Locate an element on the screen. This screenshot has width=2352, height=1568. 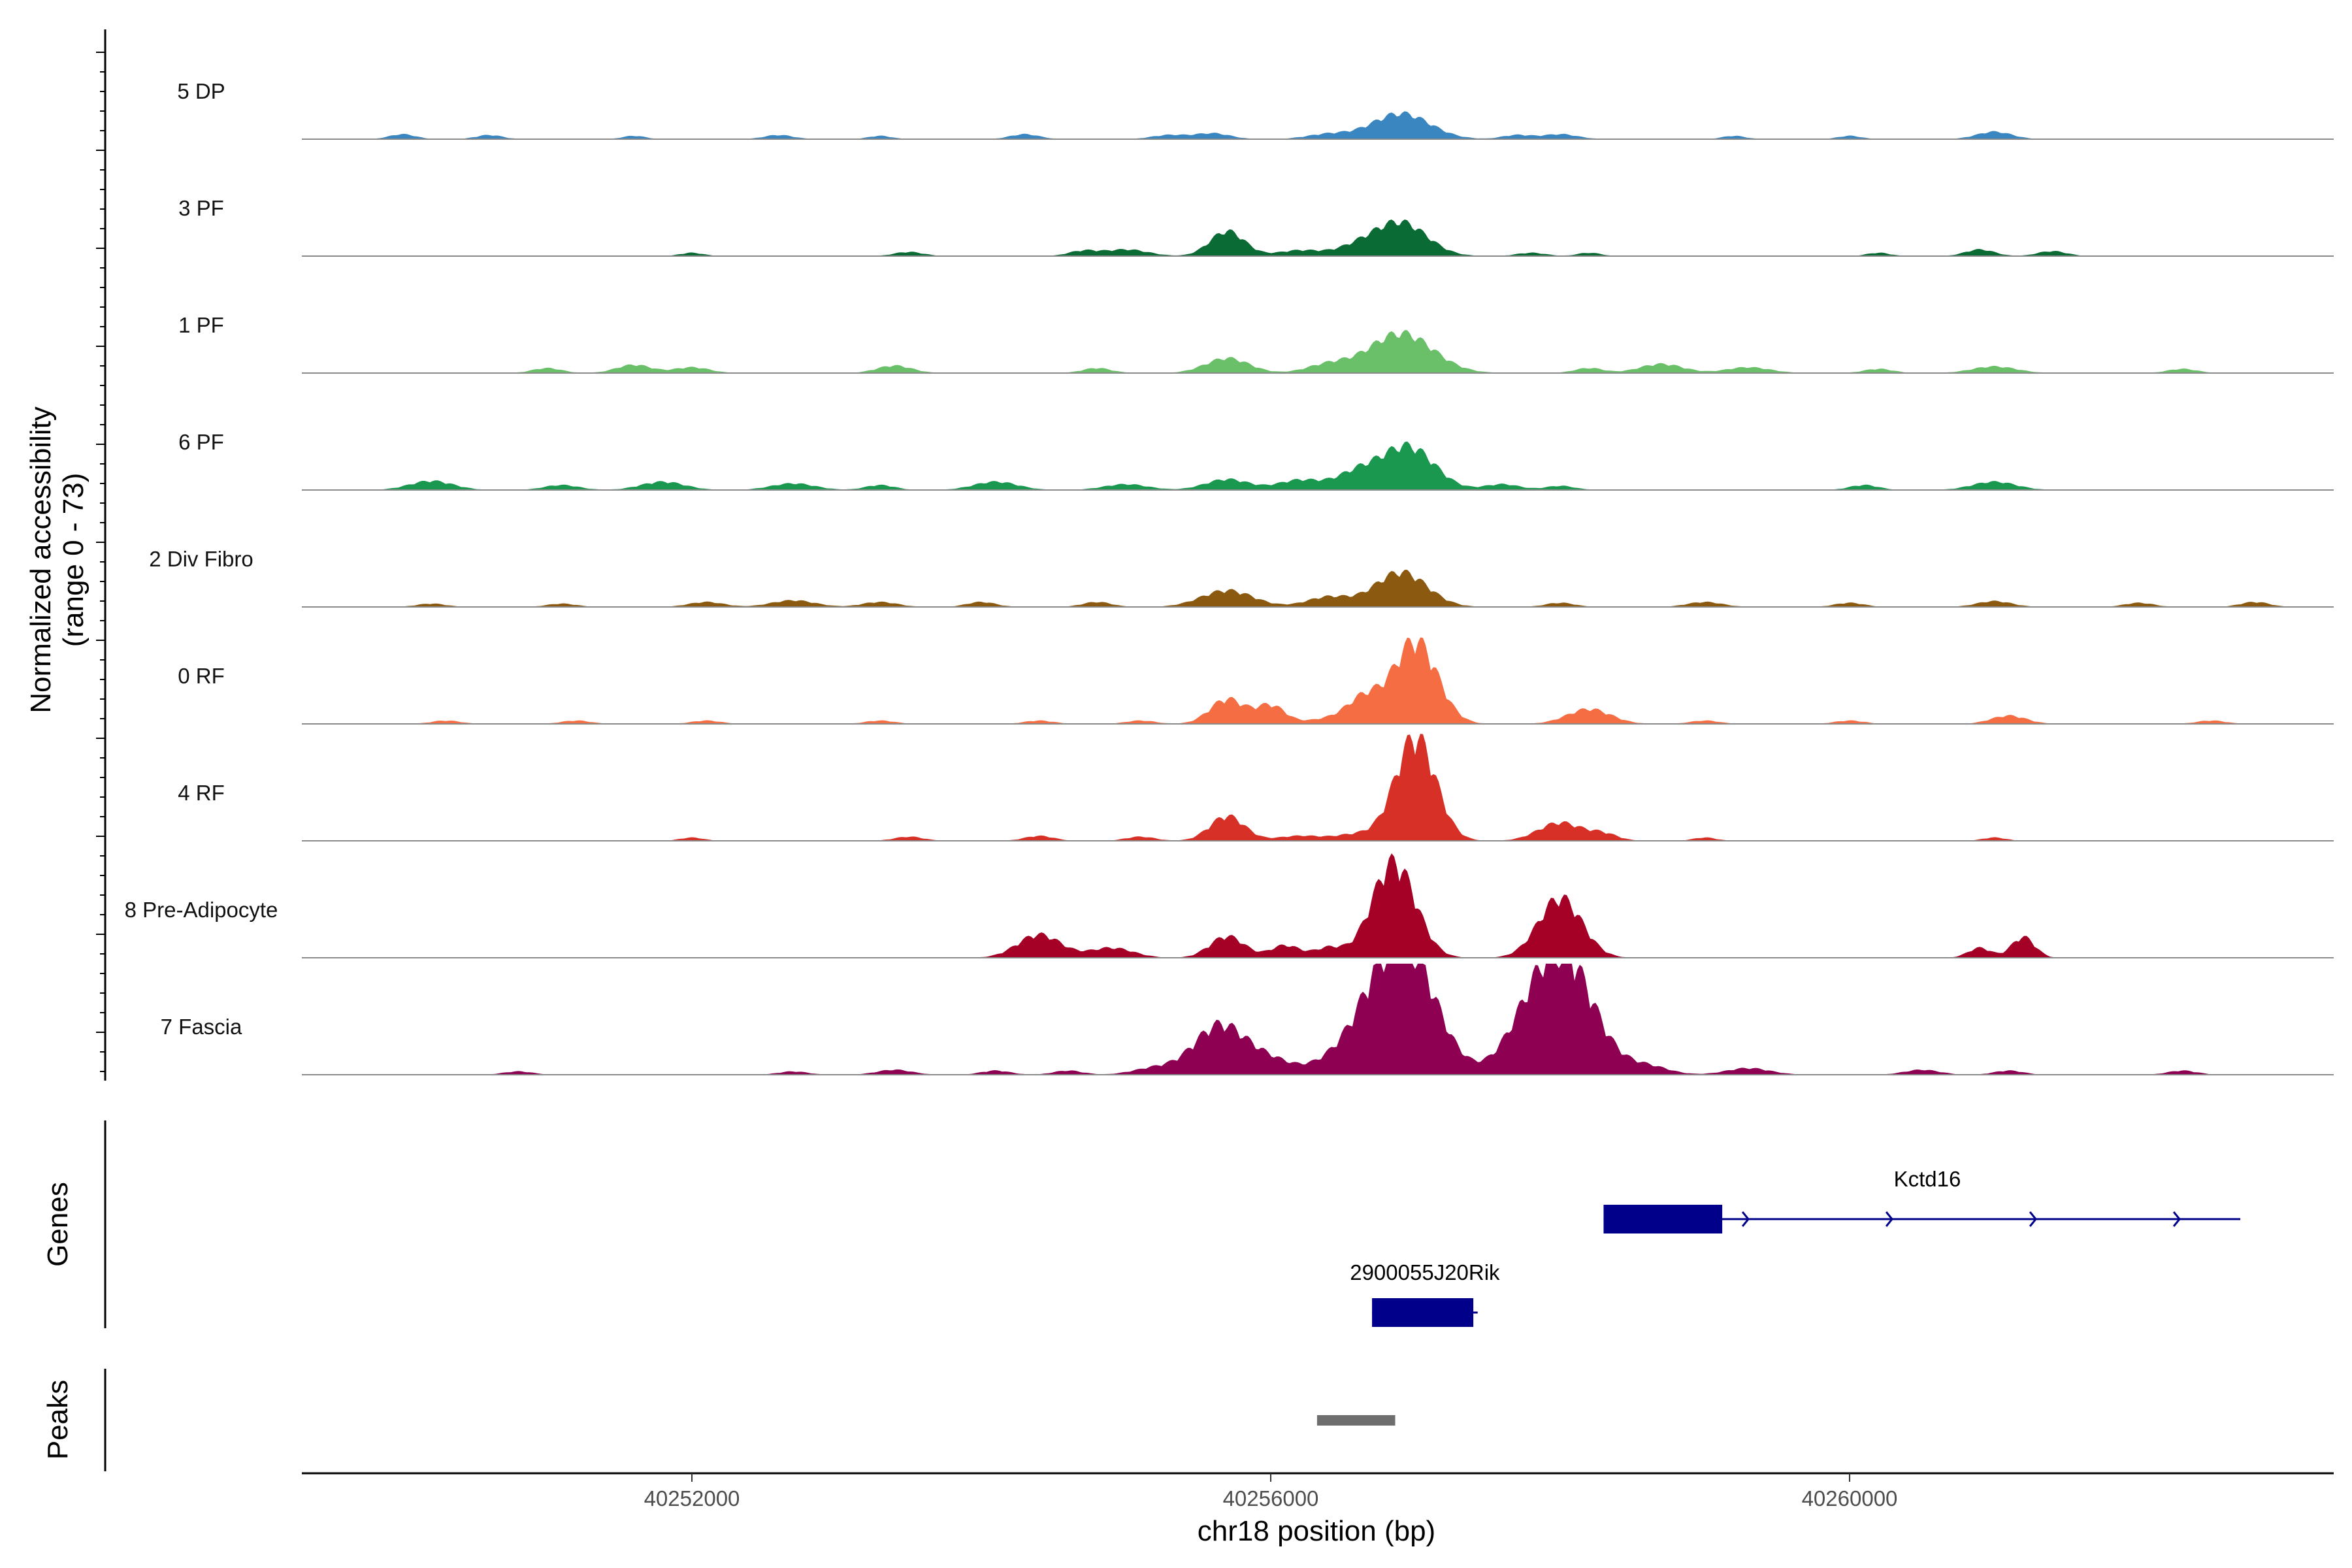
y-axis-title-line1: Normalized accessibility is located at coordinates (41, 559).